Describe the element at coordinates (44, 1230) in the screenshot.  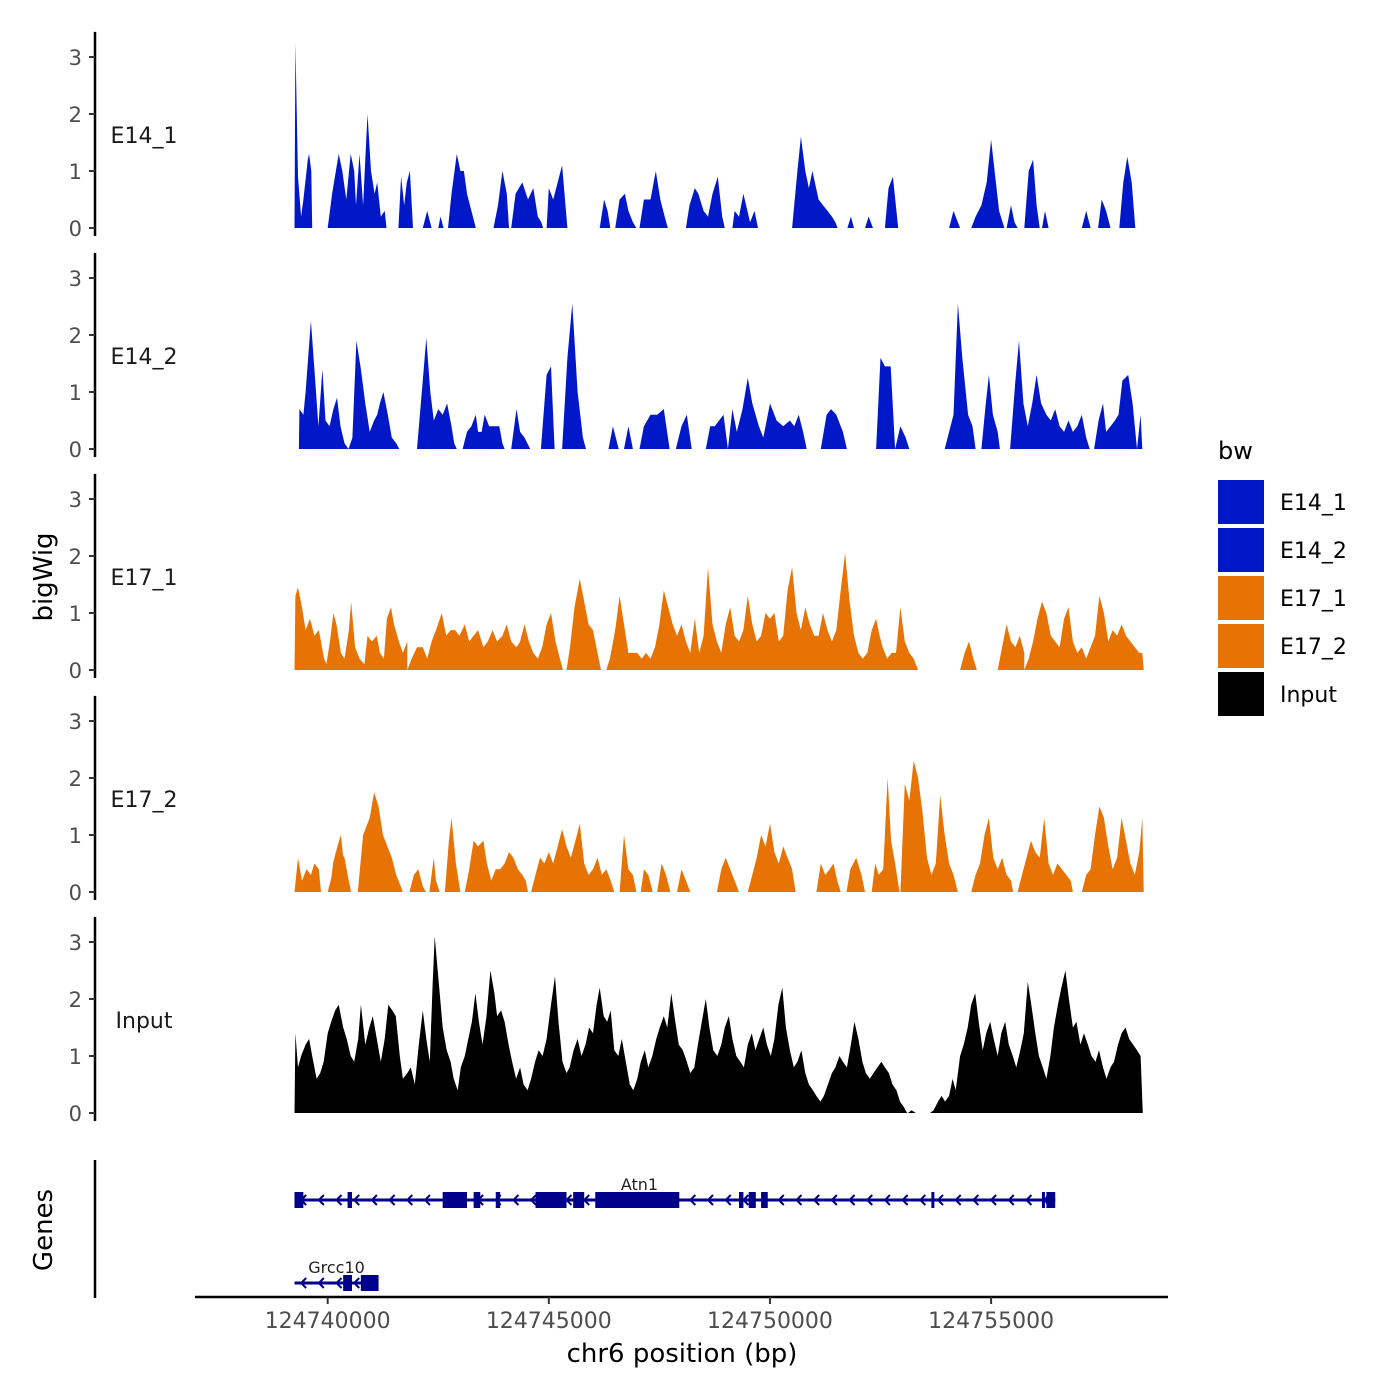
I see `genes-axis-label: Genes` at that location.